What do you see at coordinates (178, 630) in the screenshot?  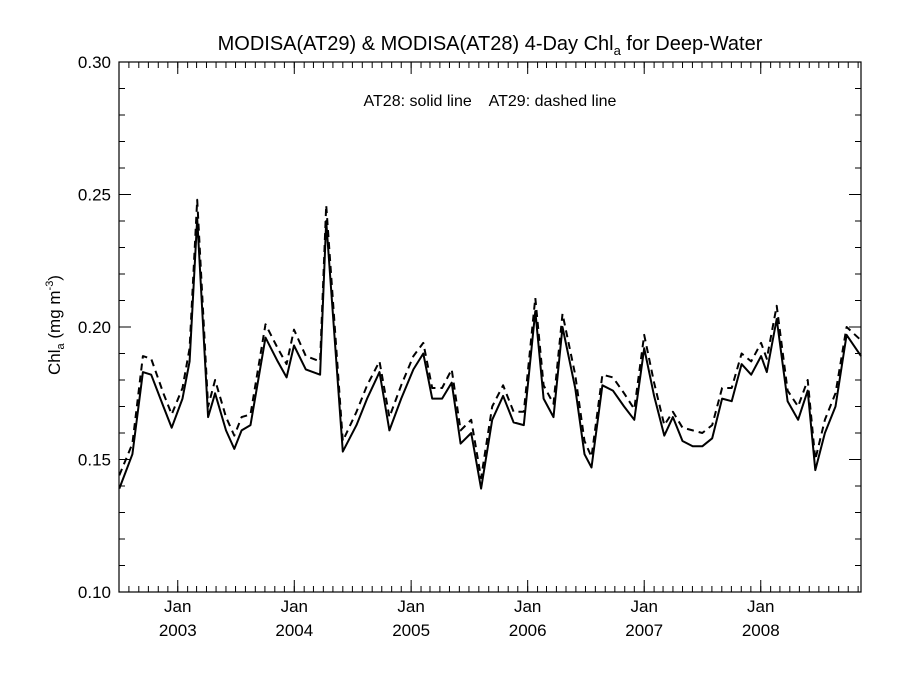 I see `x-tick-year: 2003` at bounding box center [178, 630].